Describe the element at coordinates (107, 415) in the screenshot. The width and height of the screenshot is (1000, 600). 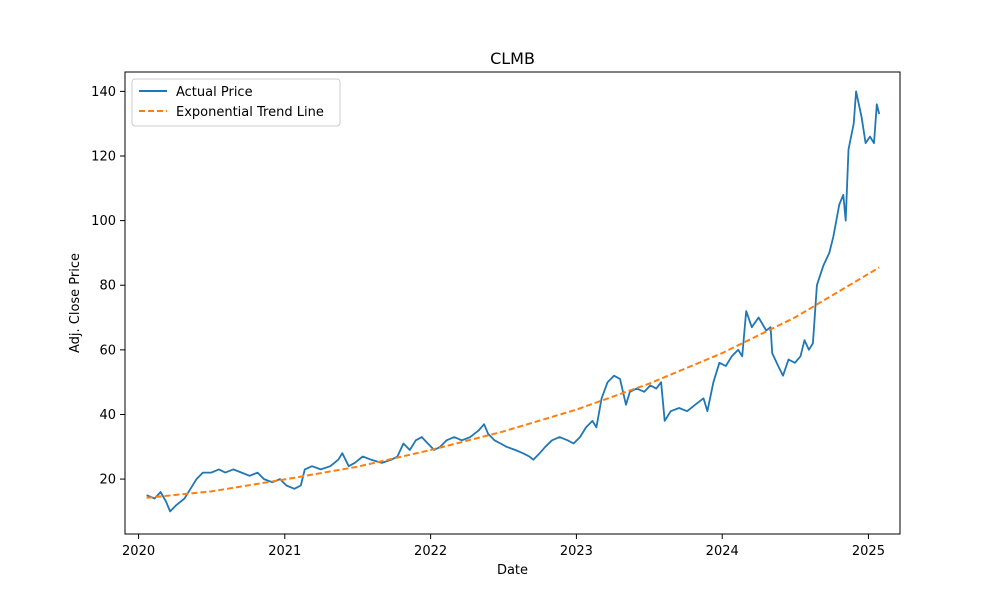
I see `y-tick-label: 40` at that location.